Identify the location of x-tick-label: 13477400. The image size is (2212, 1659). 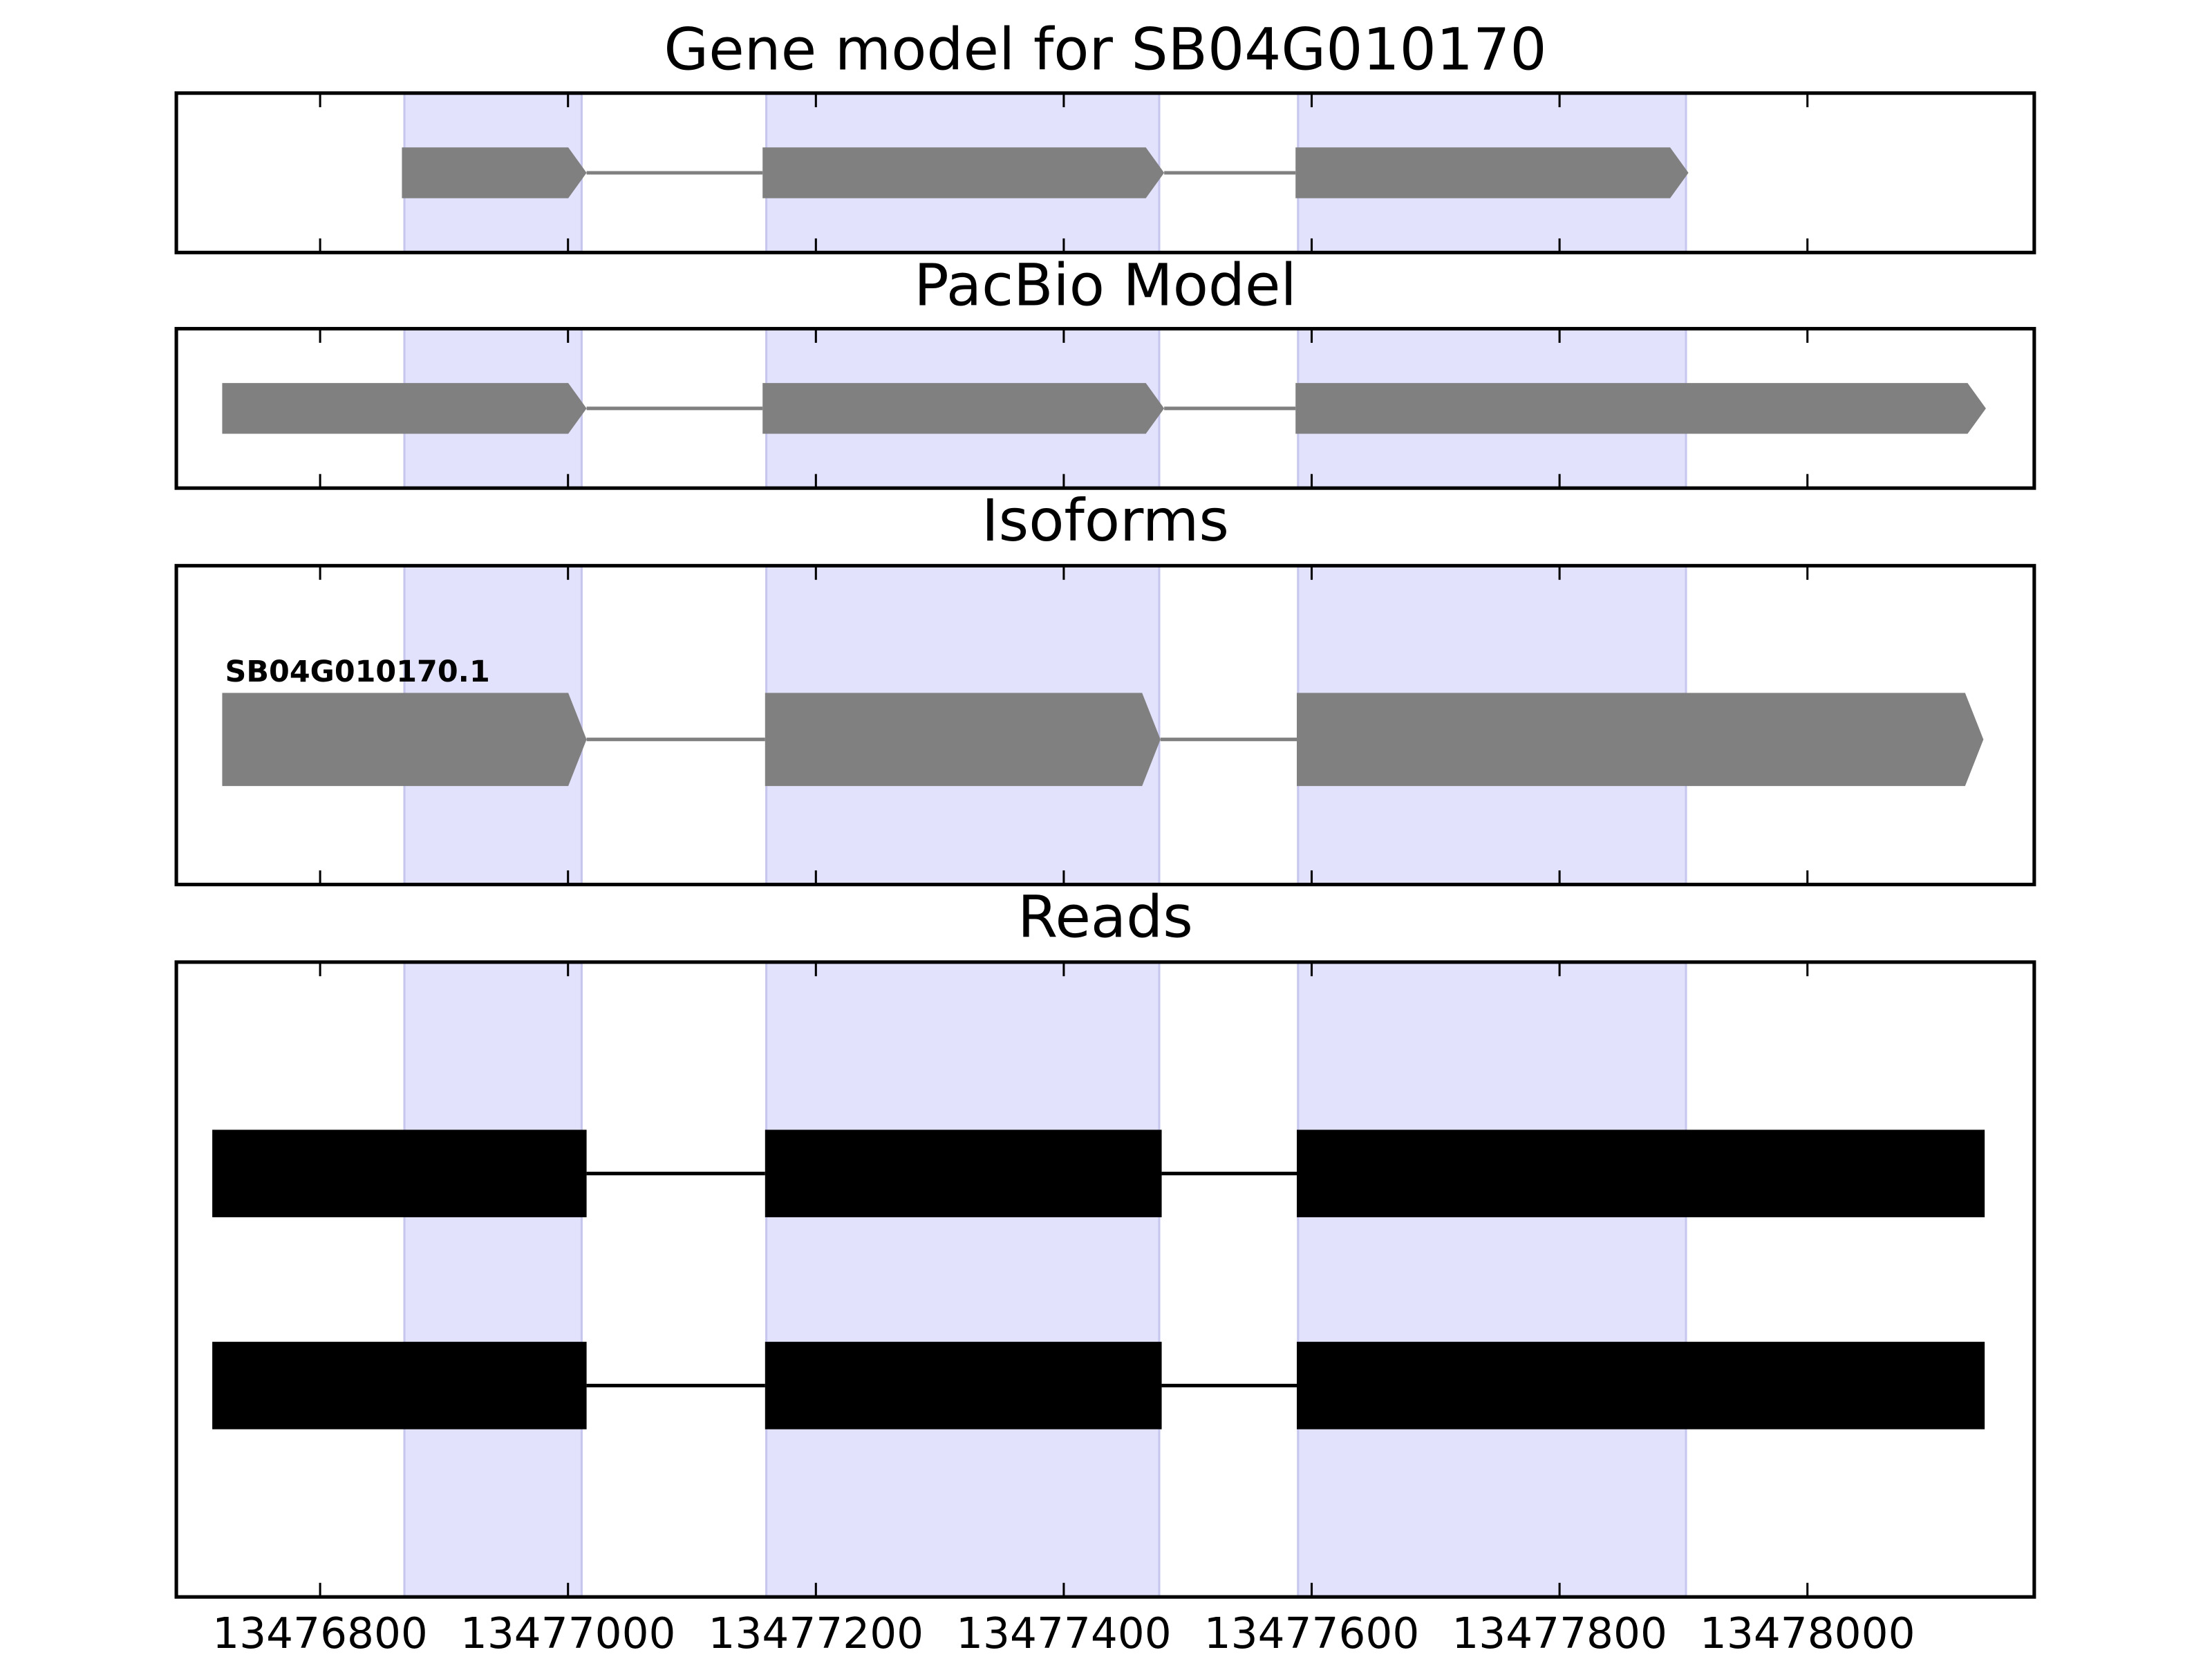
(1064, 1633).